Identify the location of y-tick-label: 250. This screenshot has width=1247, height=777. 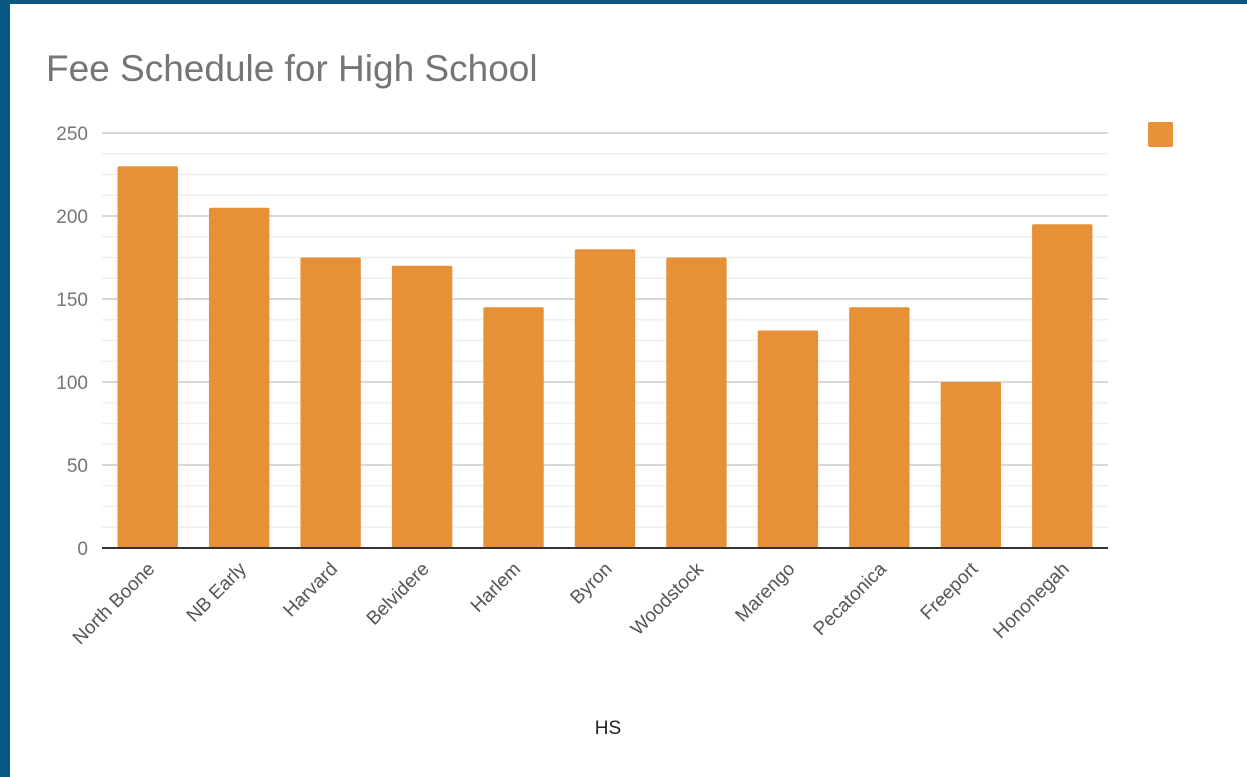
(72, 134).